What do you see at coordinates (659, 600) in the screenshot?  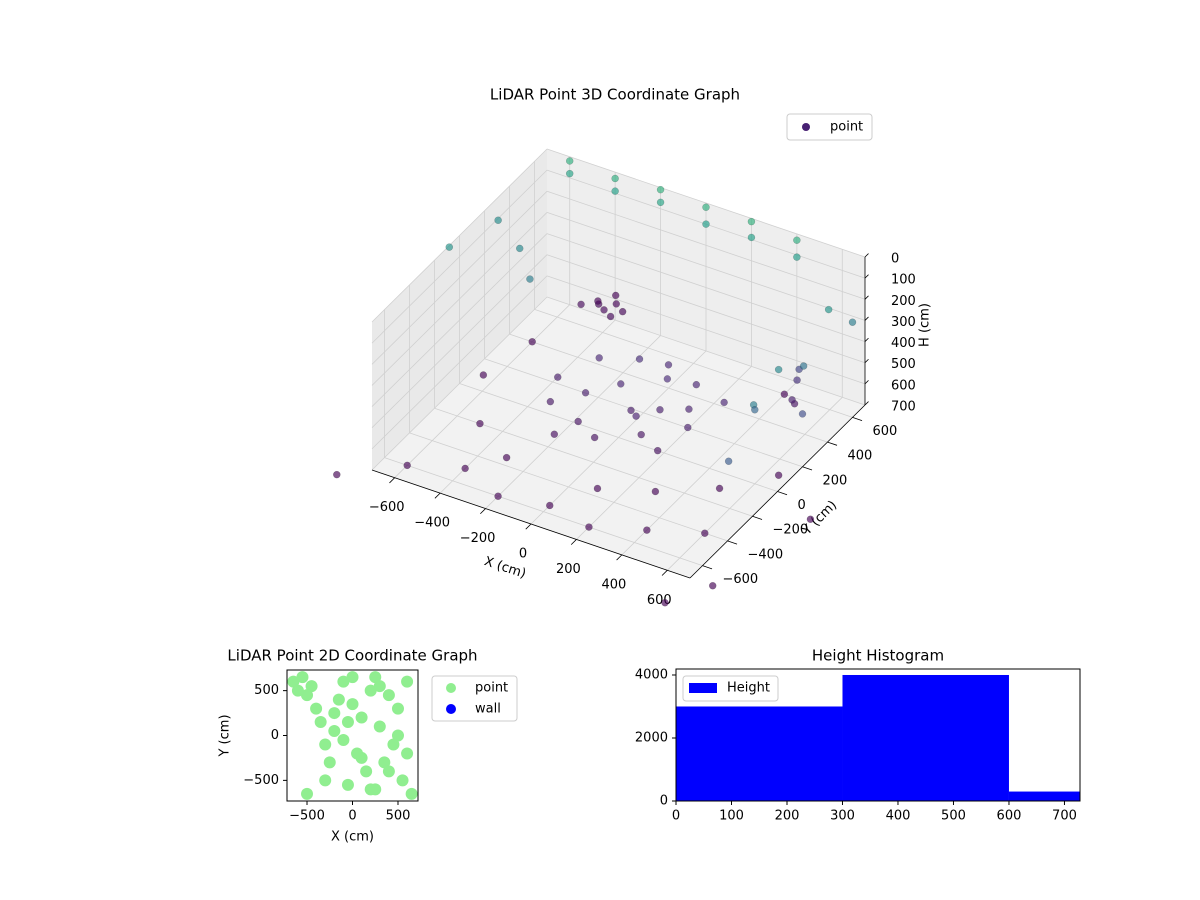 I see `x-tick-label: 600` at bounding box center [659, 600].